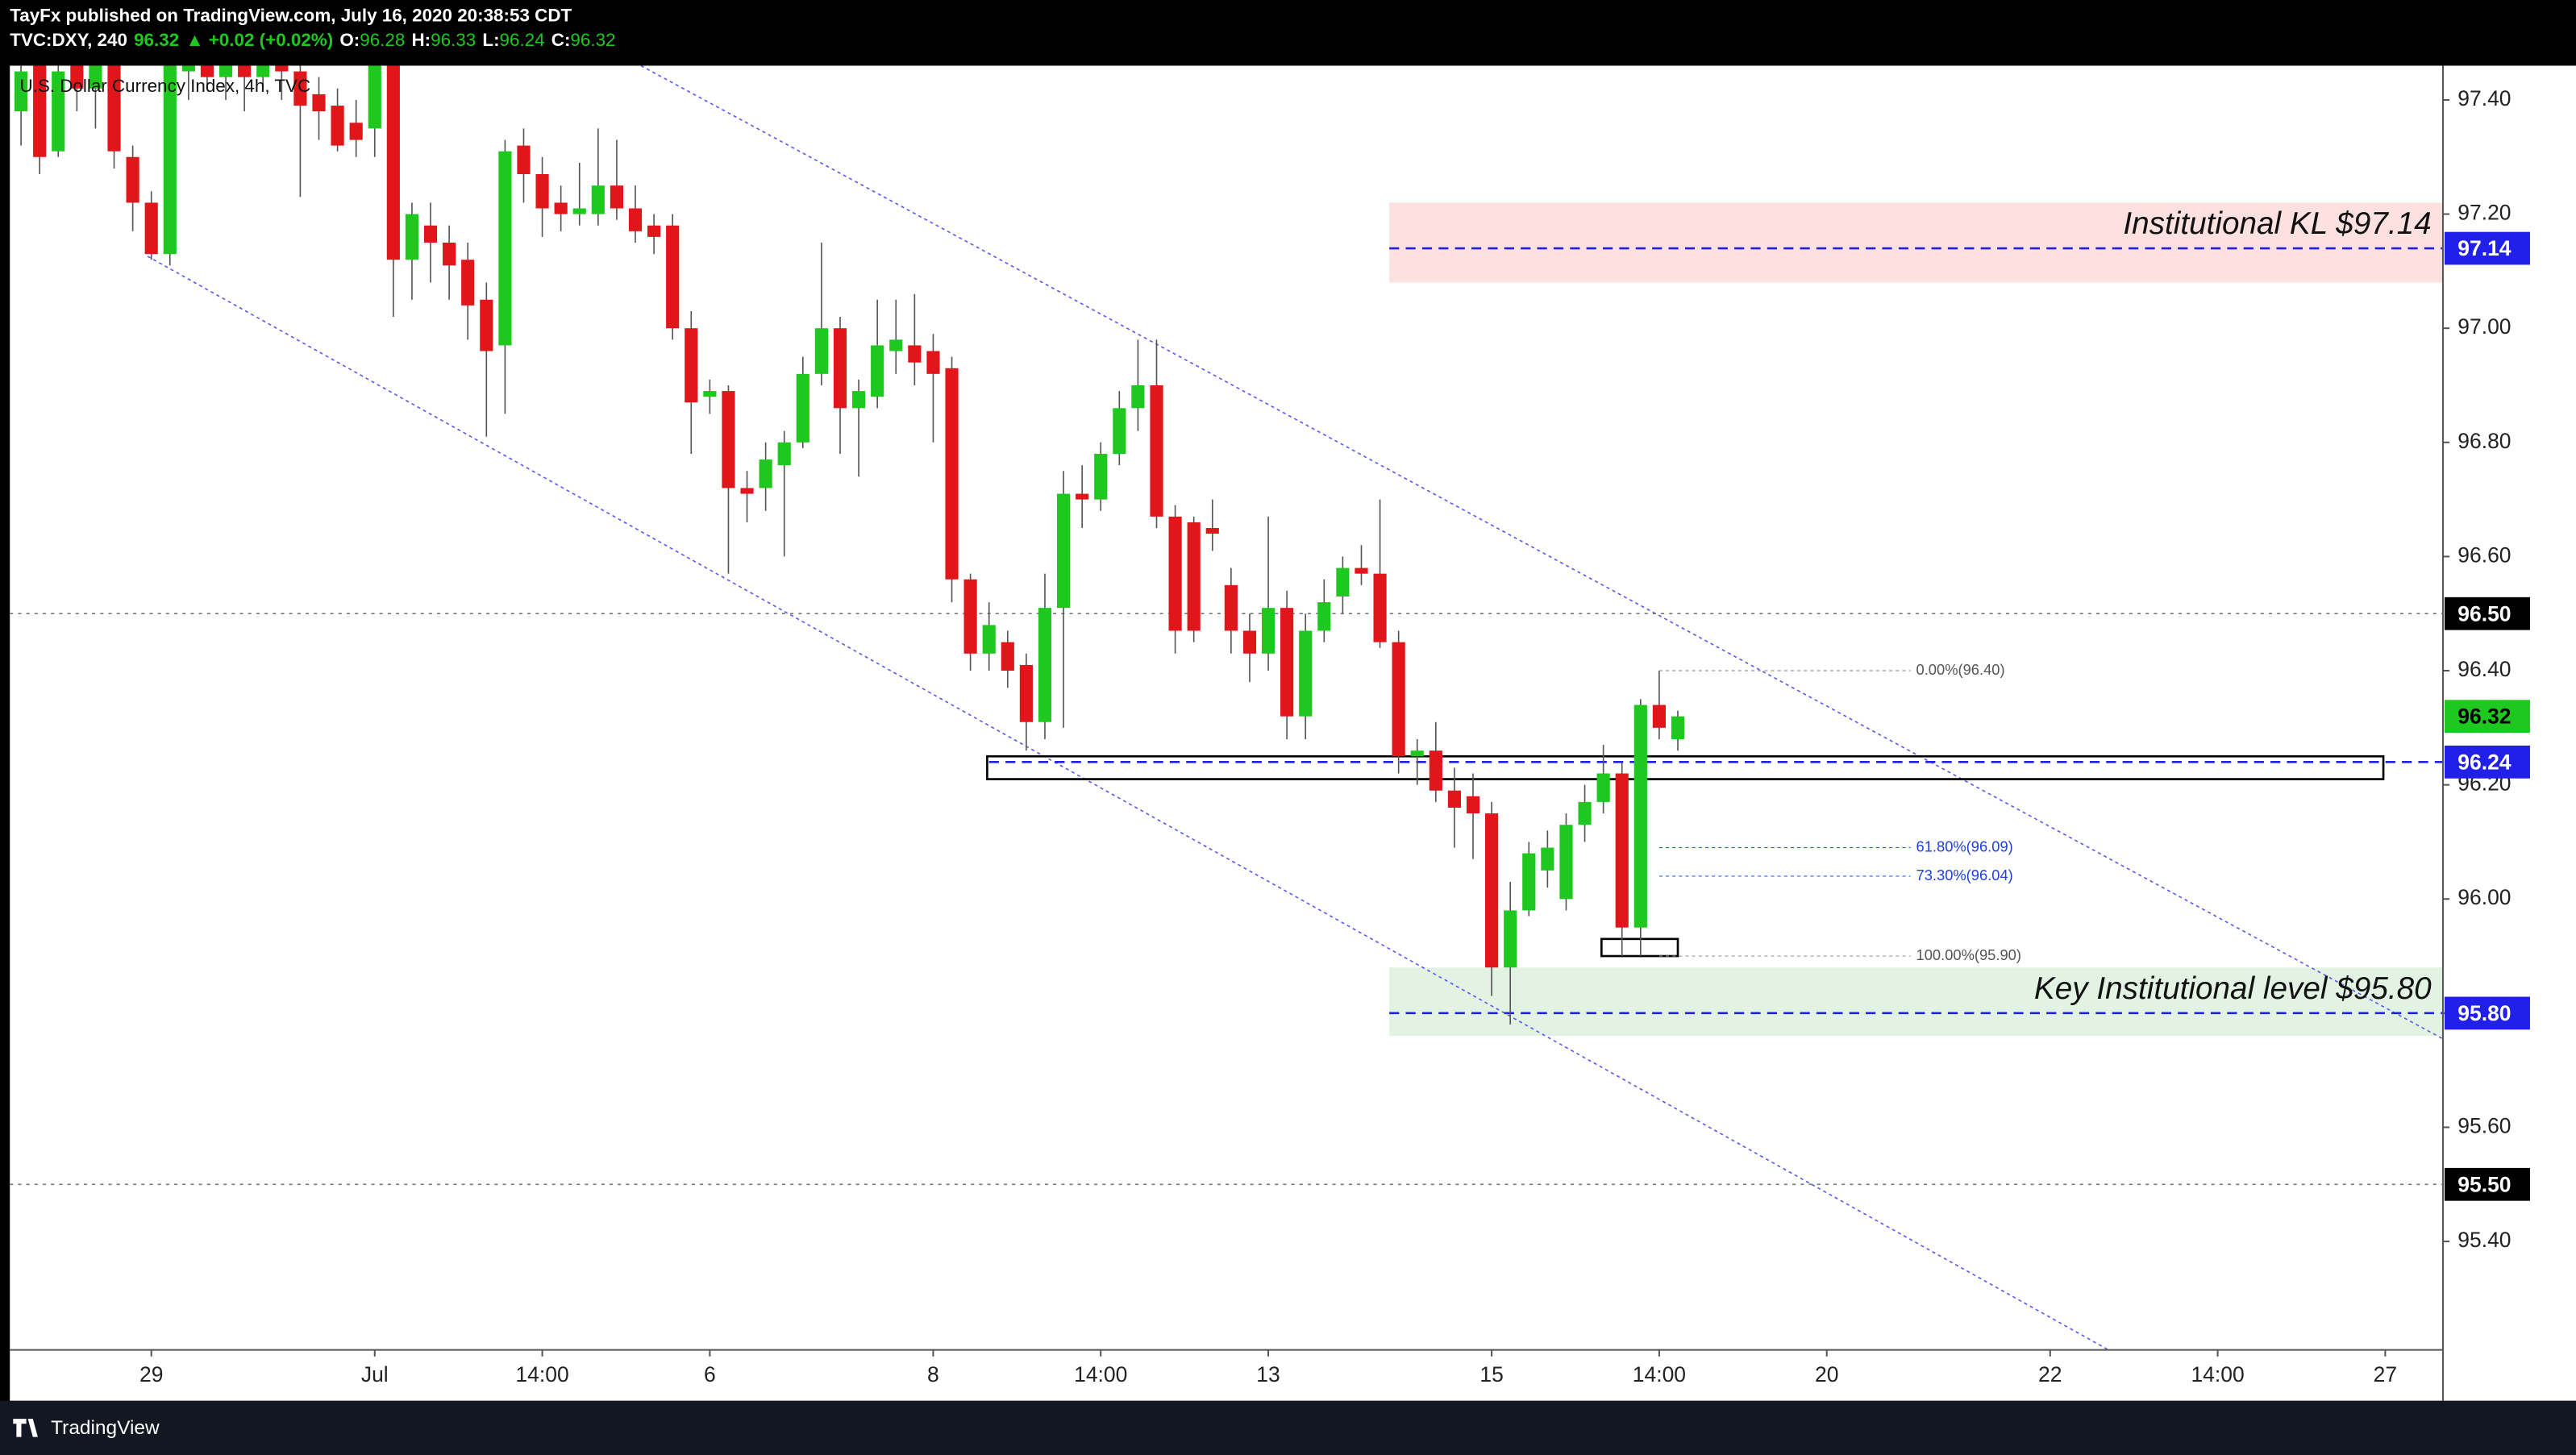  I want to click on y-tick-label: 96.80, so click(2484, 441).